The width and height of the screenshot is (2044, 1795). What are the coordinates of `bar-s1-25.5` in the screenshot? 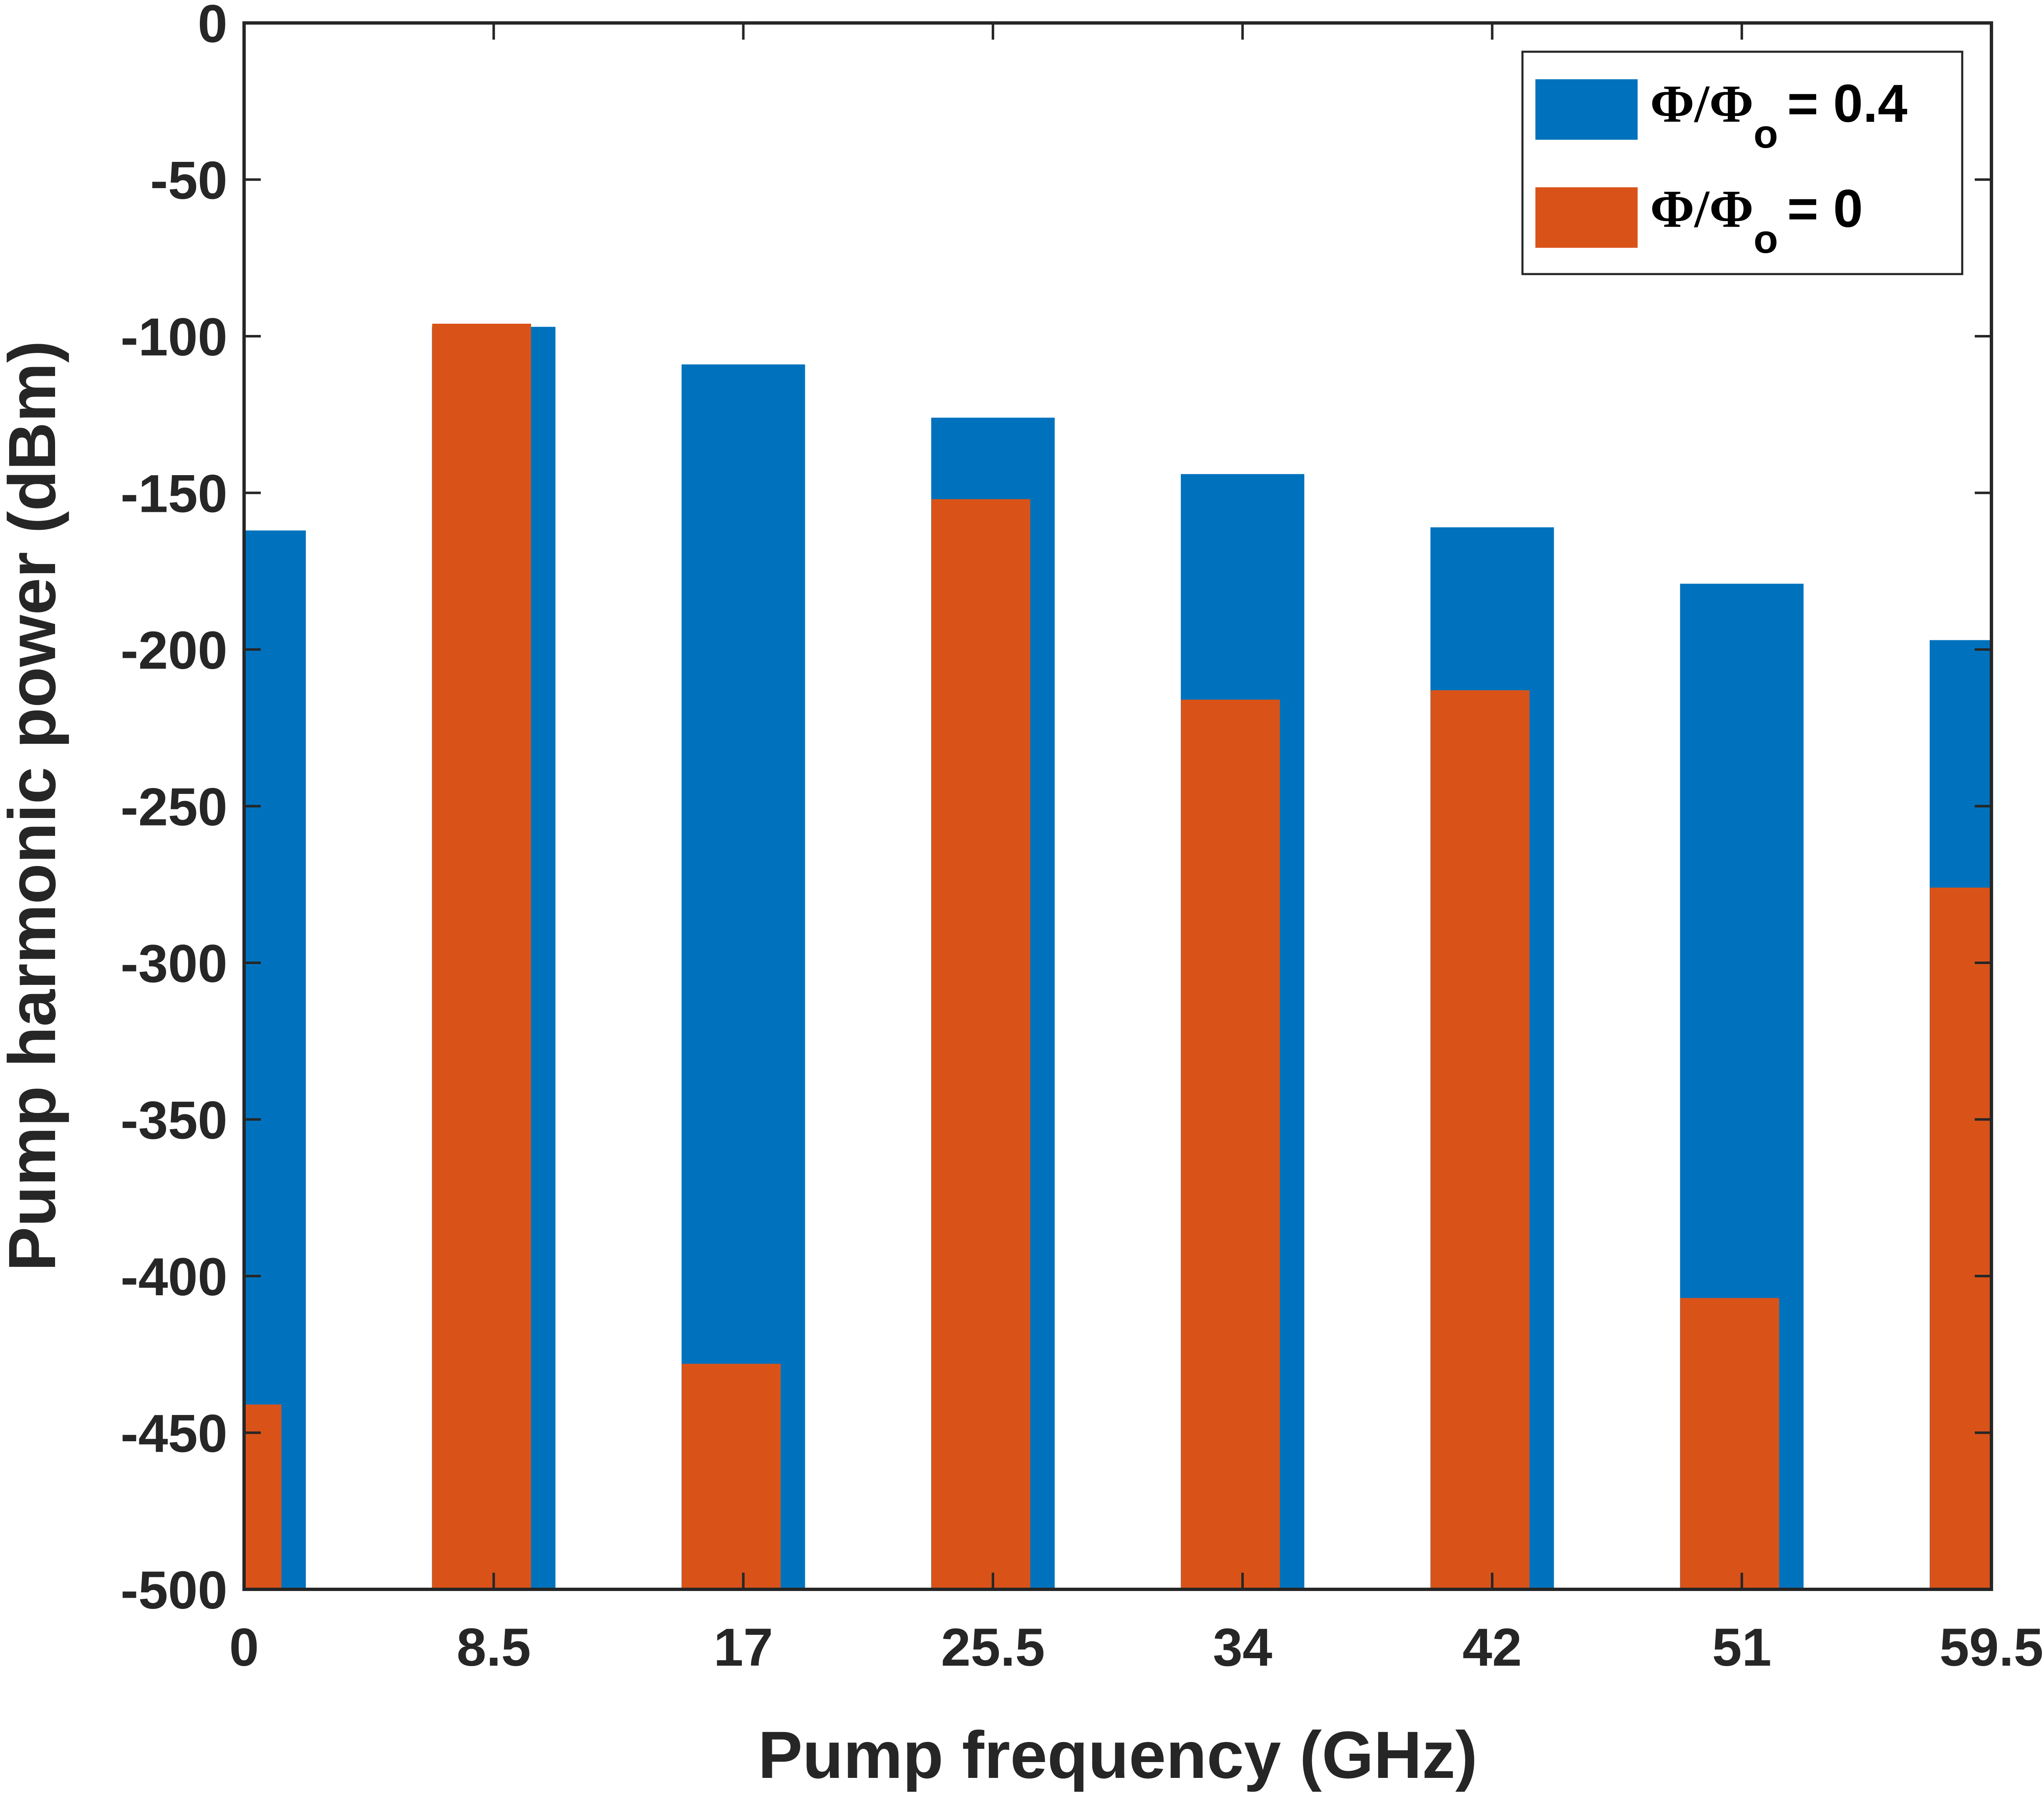 It's located at (981, 1044).